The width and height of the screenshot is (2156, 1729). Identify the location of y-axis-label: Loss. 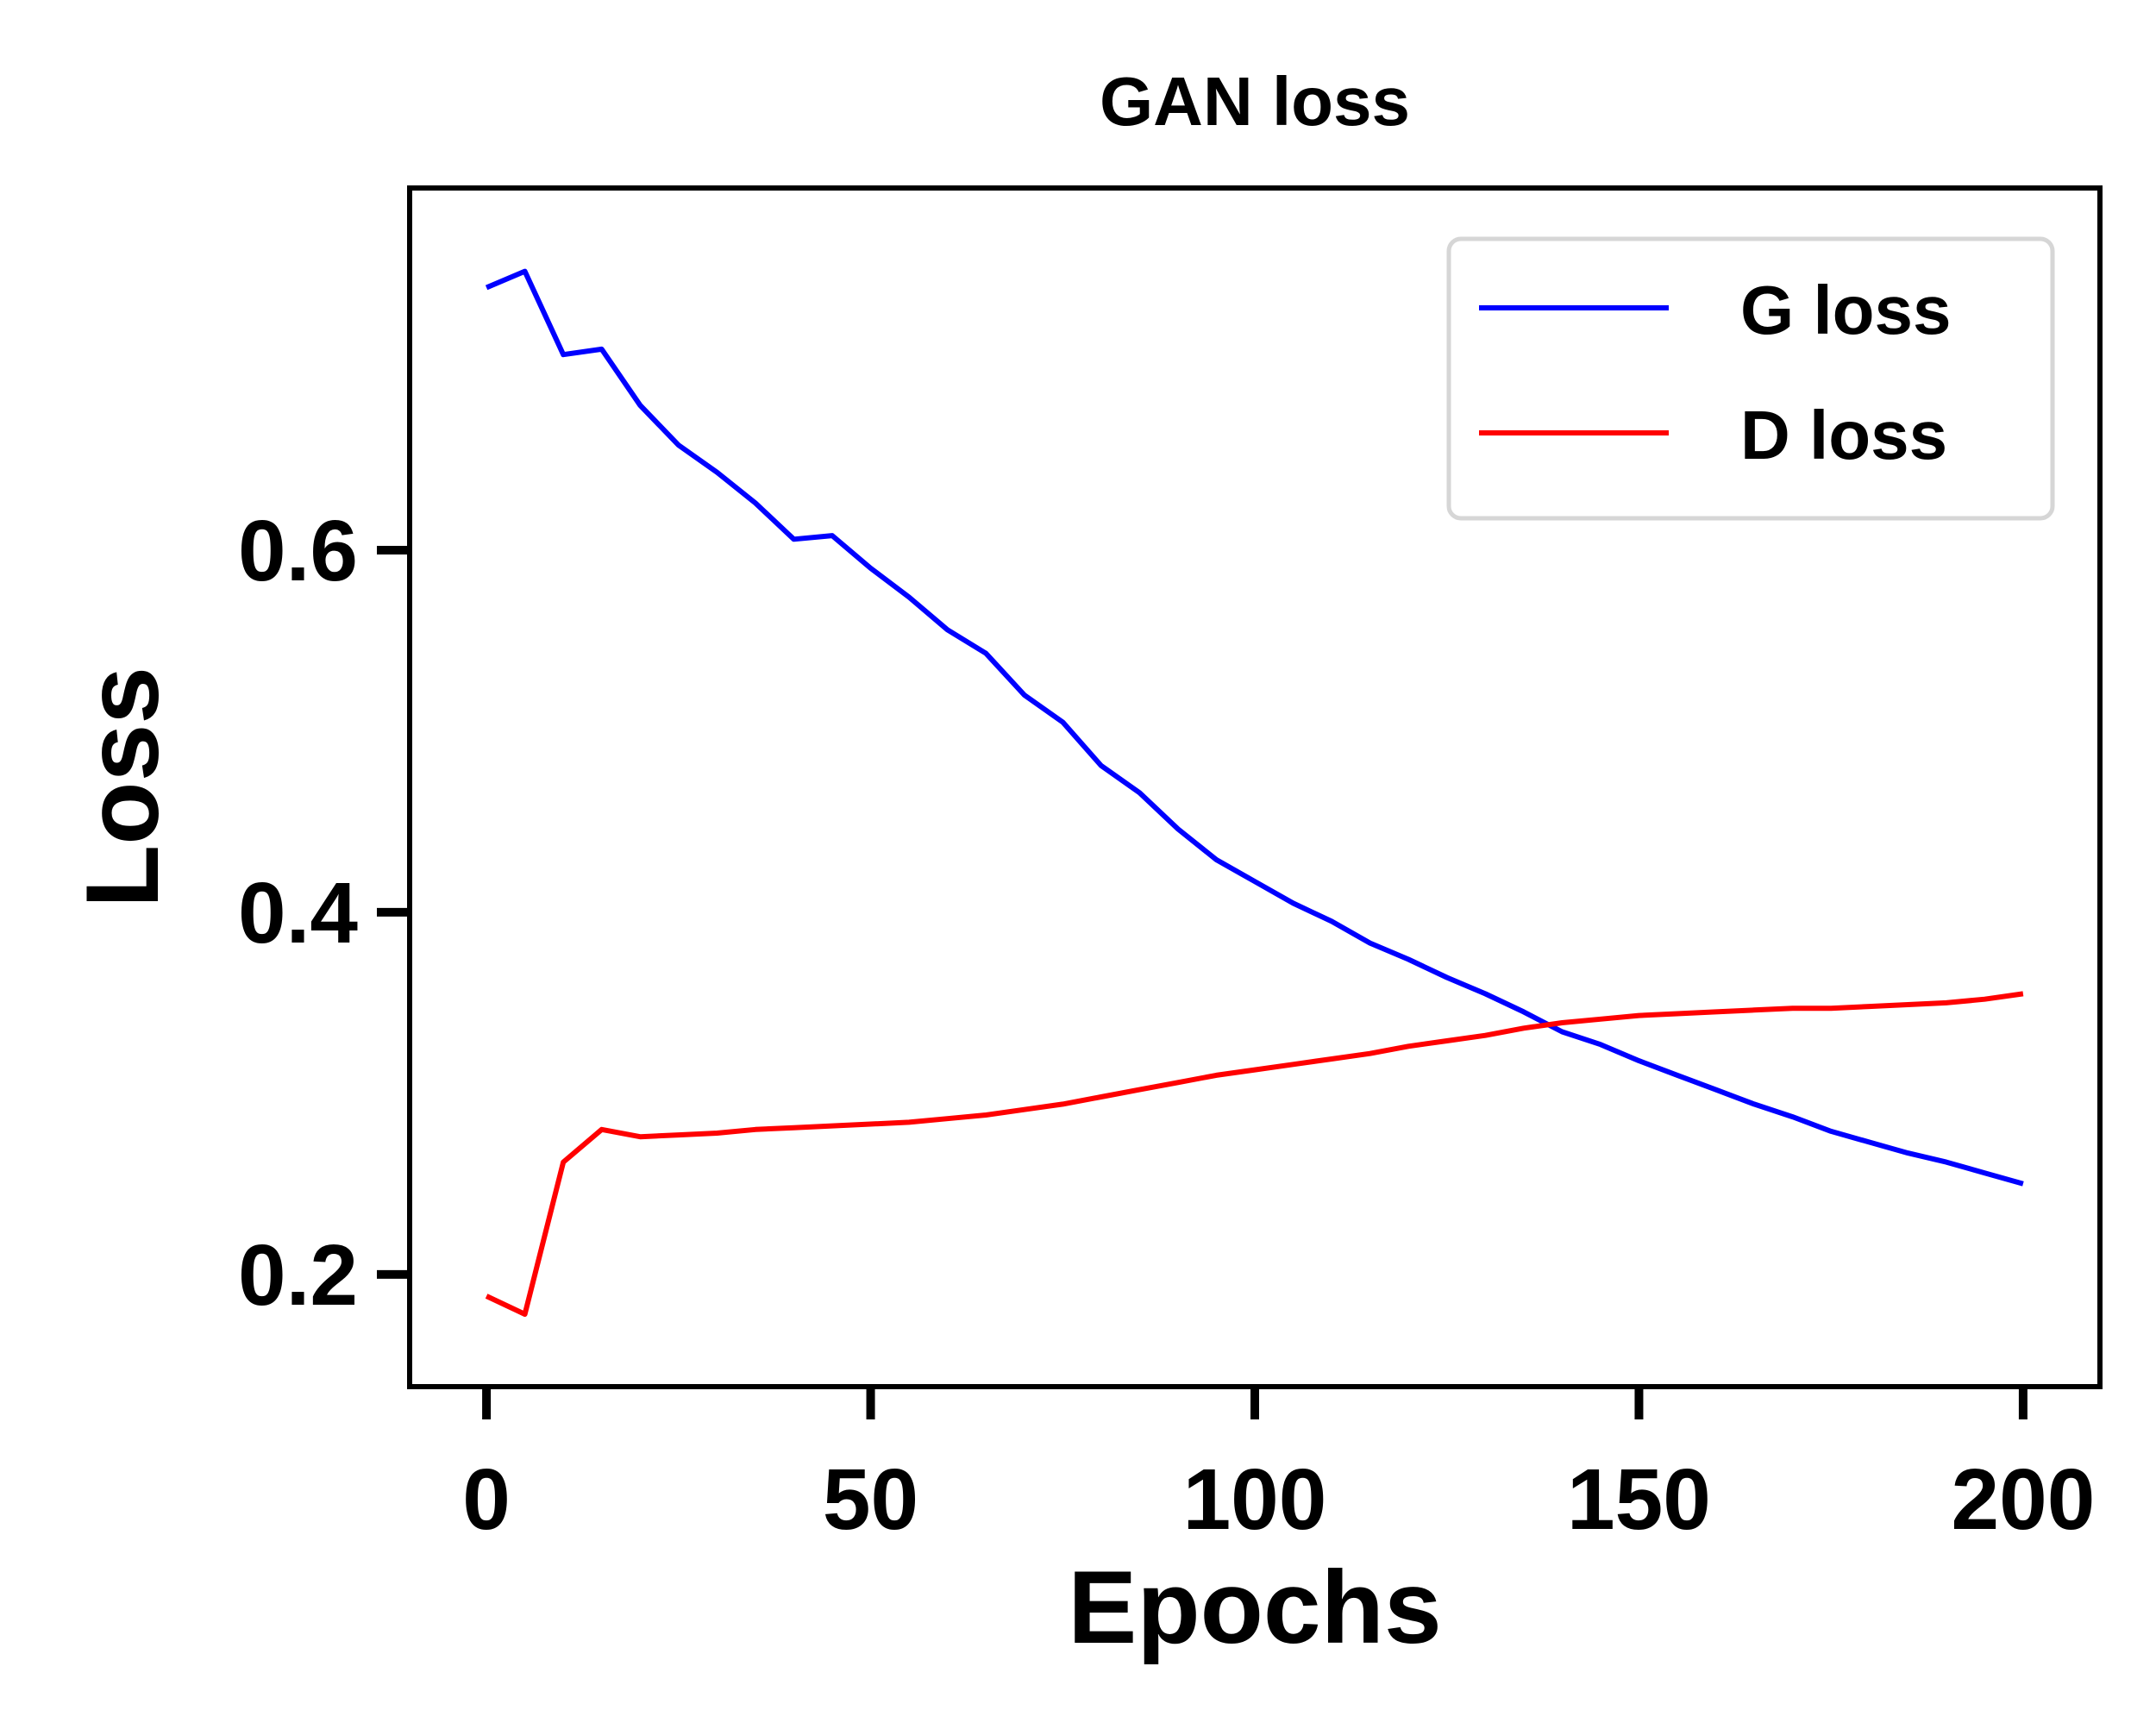
(122, 788).